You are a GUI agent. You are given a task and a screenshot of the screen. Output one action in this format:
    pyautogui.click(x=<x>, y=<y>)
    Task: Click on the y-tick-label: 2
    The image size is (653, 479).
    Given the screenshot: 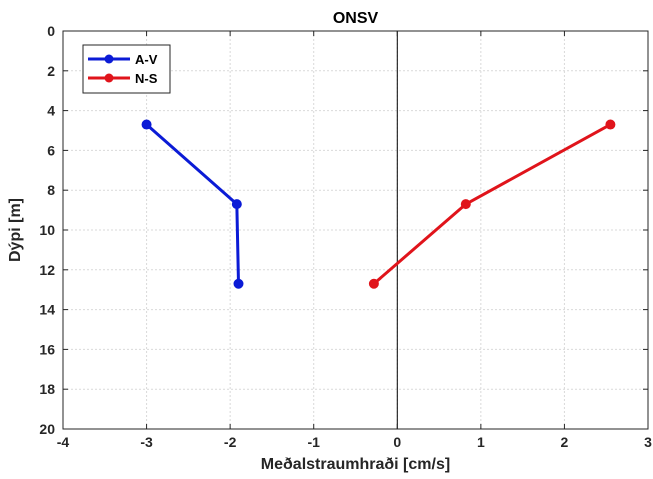 What is the action you would take?
    pyautogui.click(x=51, y=71)
    